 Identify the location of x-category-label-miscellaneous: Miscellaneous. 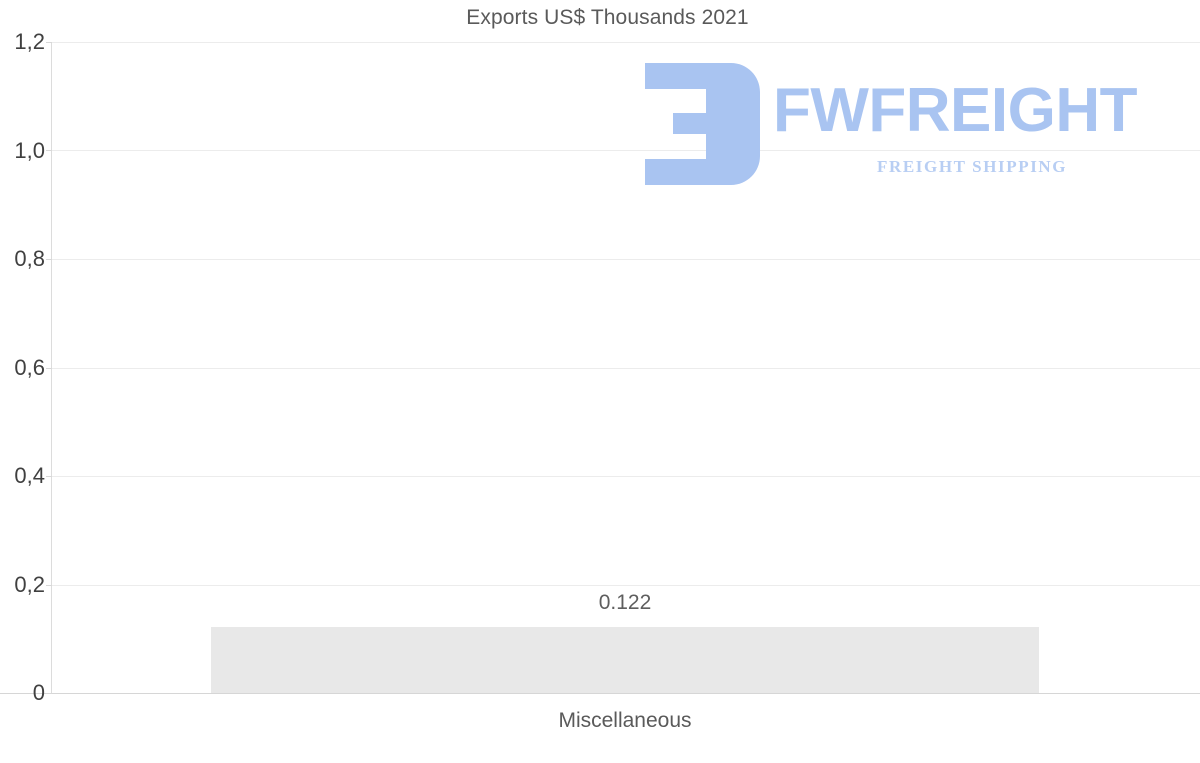
(625, 720).